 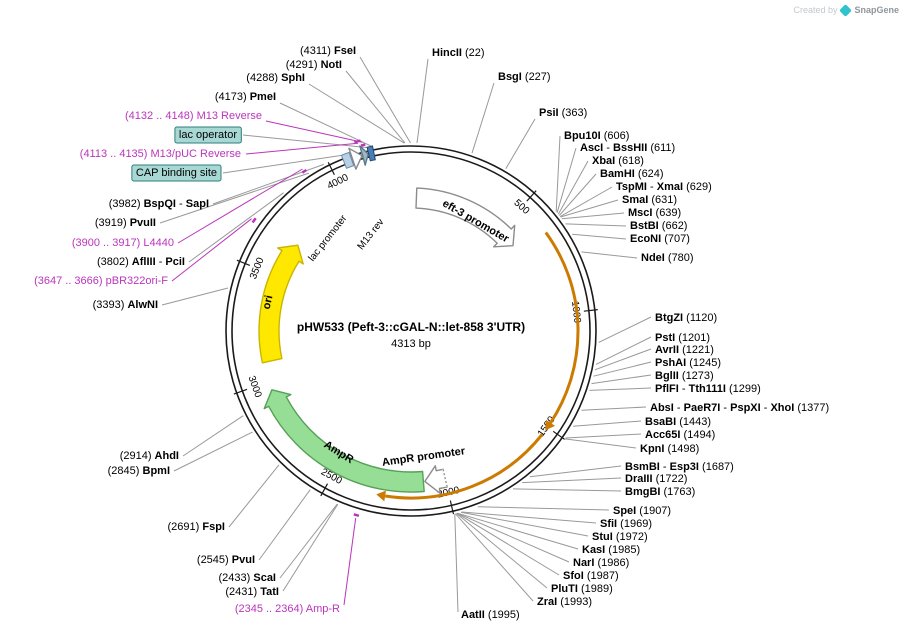 What do you see at coordinates (436, 480) in the screenshot?
I see `feature-ampr-promoter` at bounding box center [436, 480].